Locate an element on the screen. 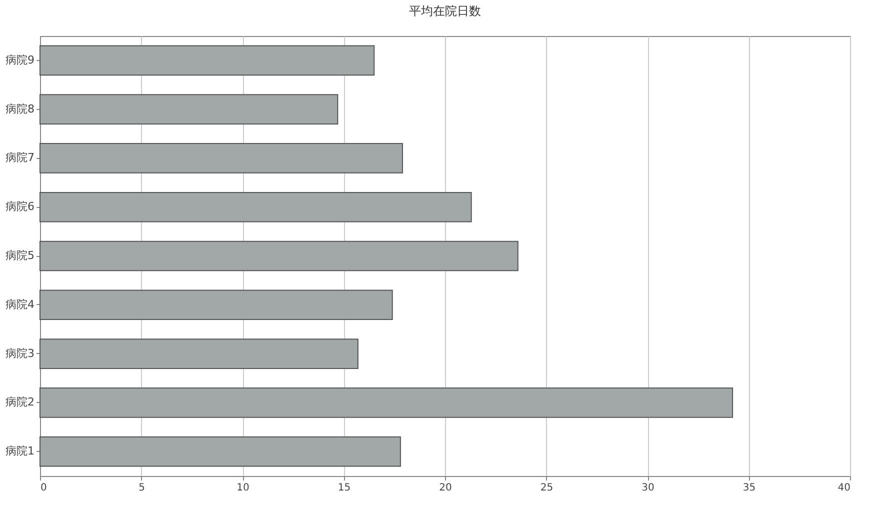 The height and width of the screenshot is (529, 884). y-tick-label: 病院3 is located at coordinates (20, 353).